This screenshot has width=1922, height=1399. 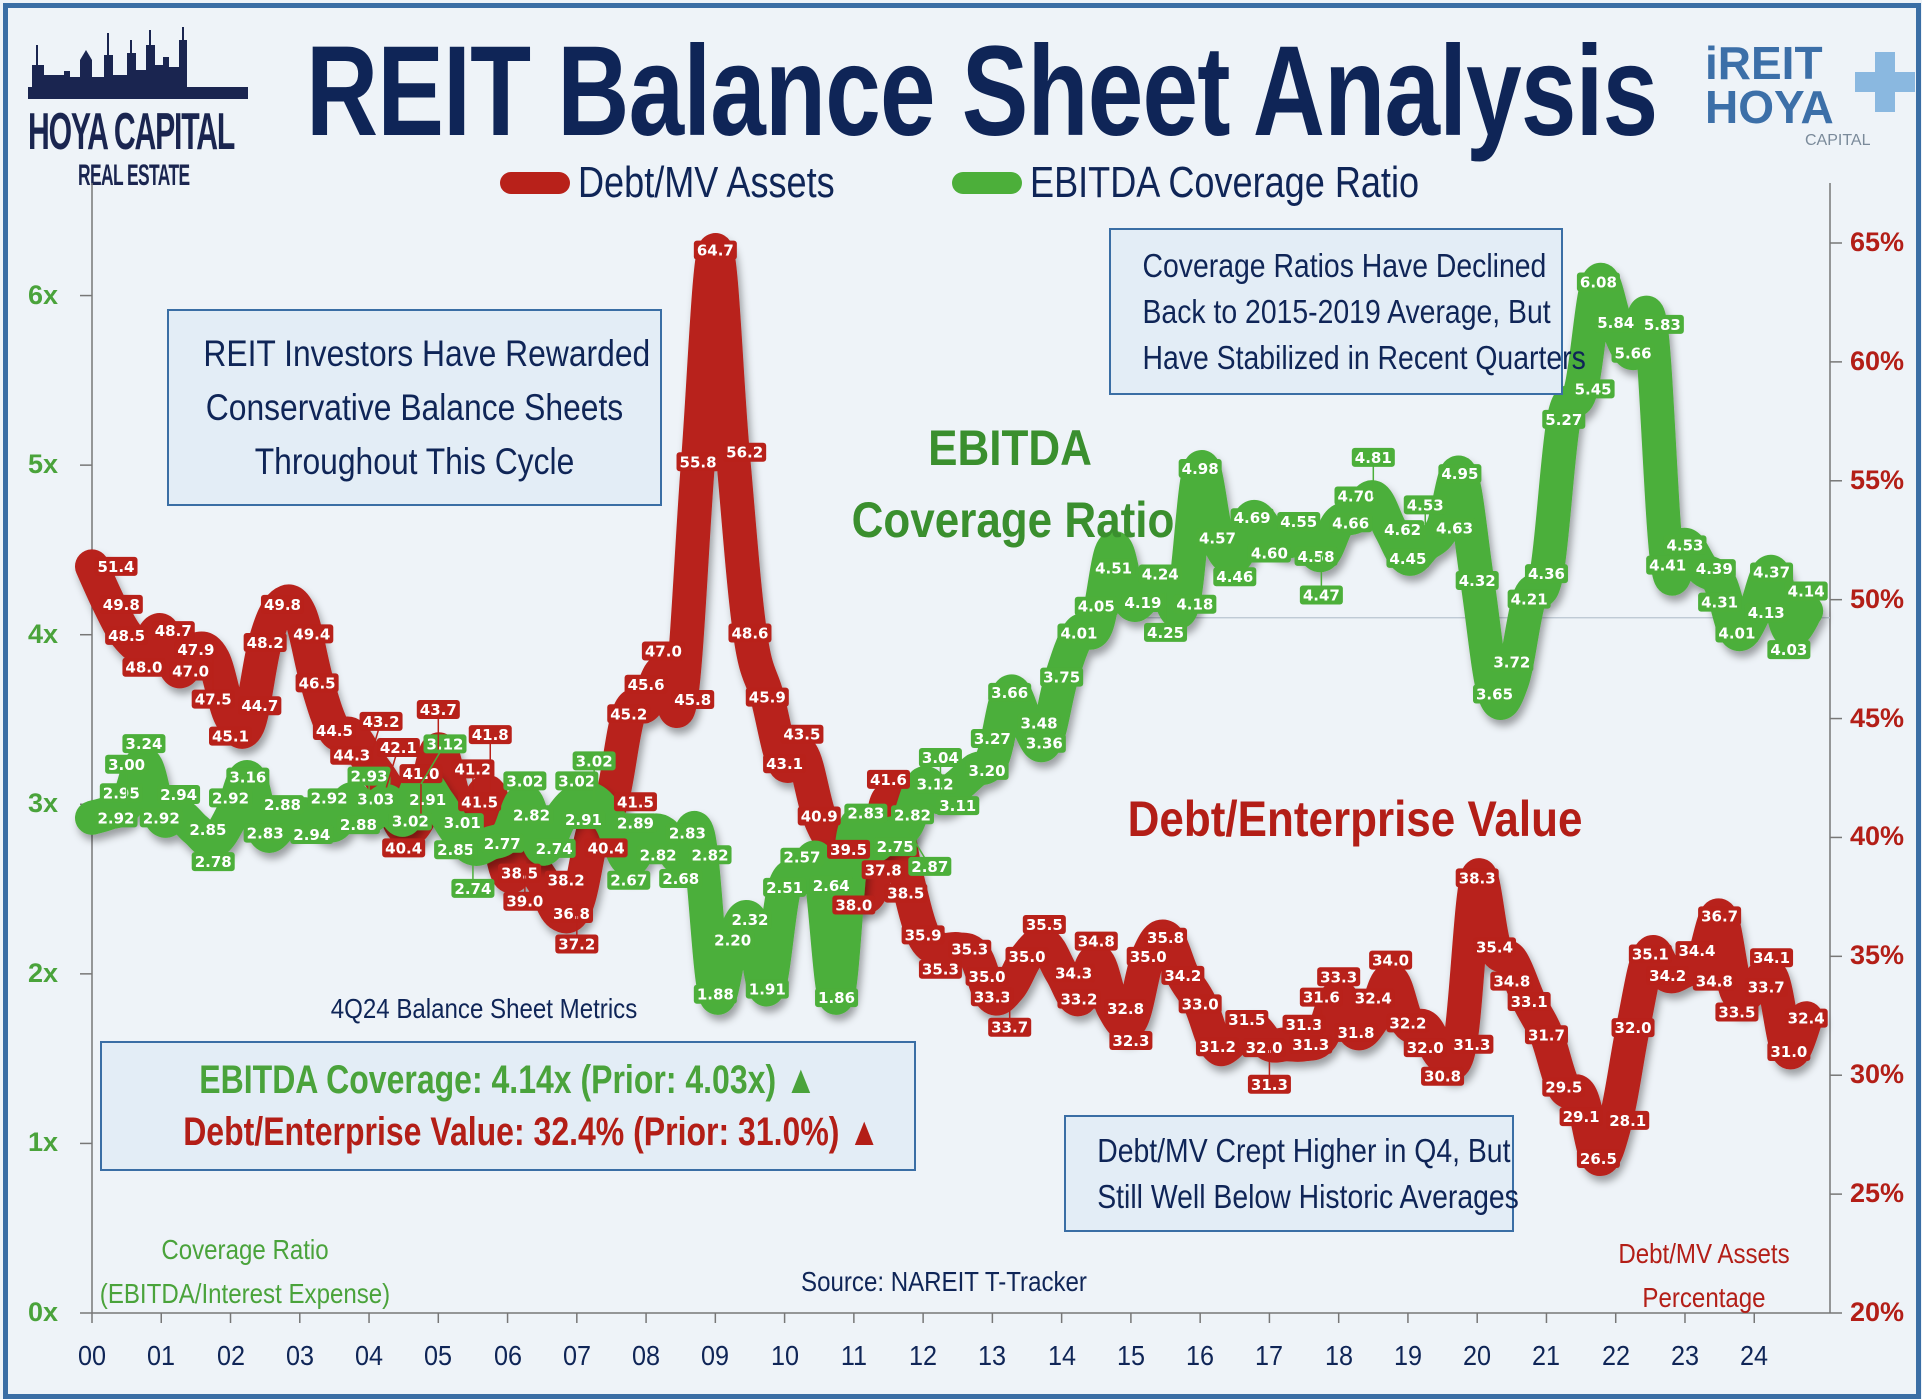 I want to click on coverage-point: 2.85, so click(x=456, y=850).